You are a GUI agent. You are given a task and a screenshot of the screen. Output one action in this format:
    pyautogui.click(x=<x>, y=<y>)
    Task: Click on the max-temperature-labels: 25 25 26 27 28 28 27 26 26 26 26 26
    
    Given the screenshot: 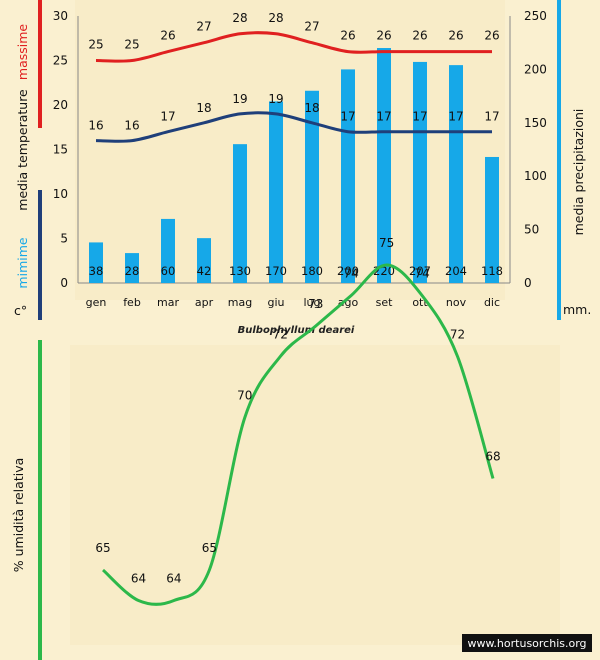 What is the action you would take?
    pyautogui.click(x=293, y=31)
    